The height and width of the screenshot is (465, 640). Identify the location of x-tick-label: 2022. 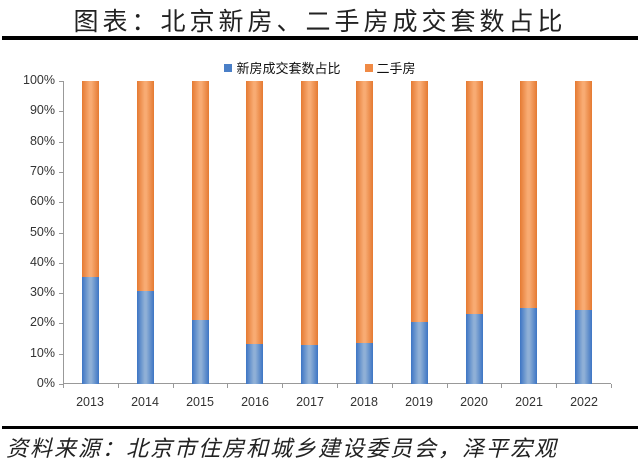
(584, 402).